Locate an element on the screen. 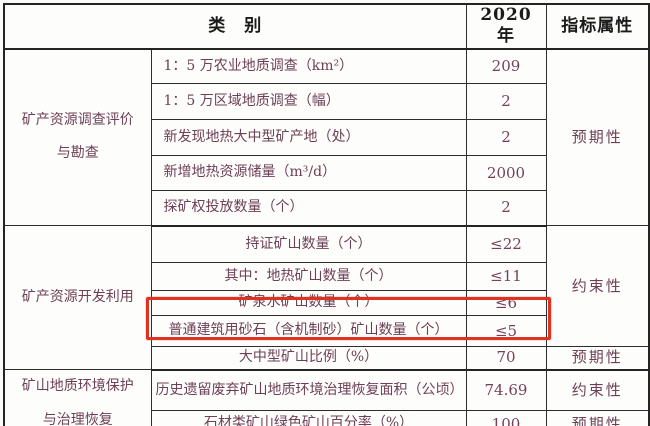 The image size is (650, 426). indicator-cell: 矿泉水矿山数量（个） is located at coordinates (308, 303).